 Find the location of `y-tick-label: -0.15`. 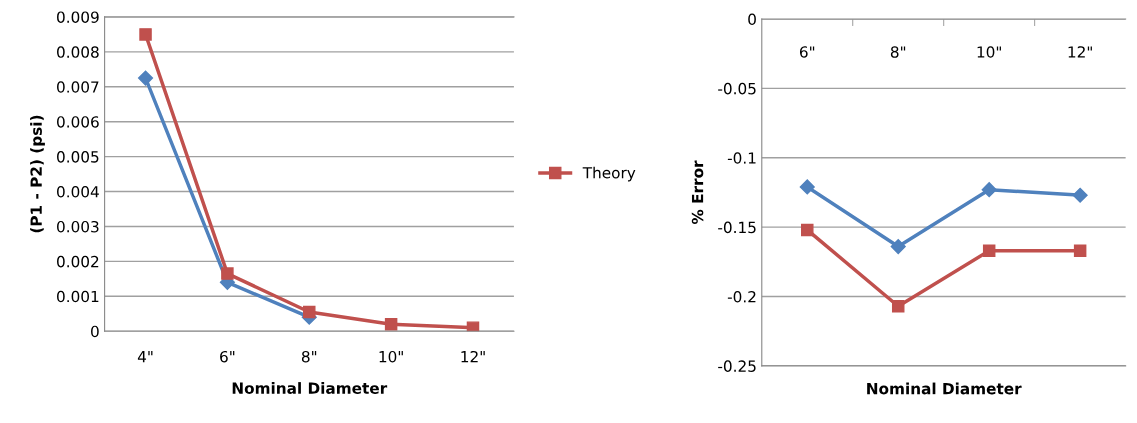

y-tick-label: -0.15 is located at coordinates (737, 227).